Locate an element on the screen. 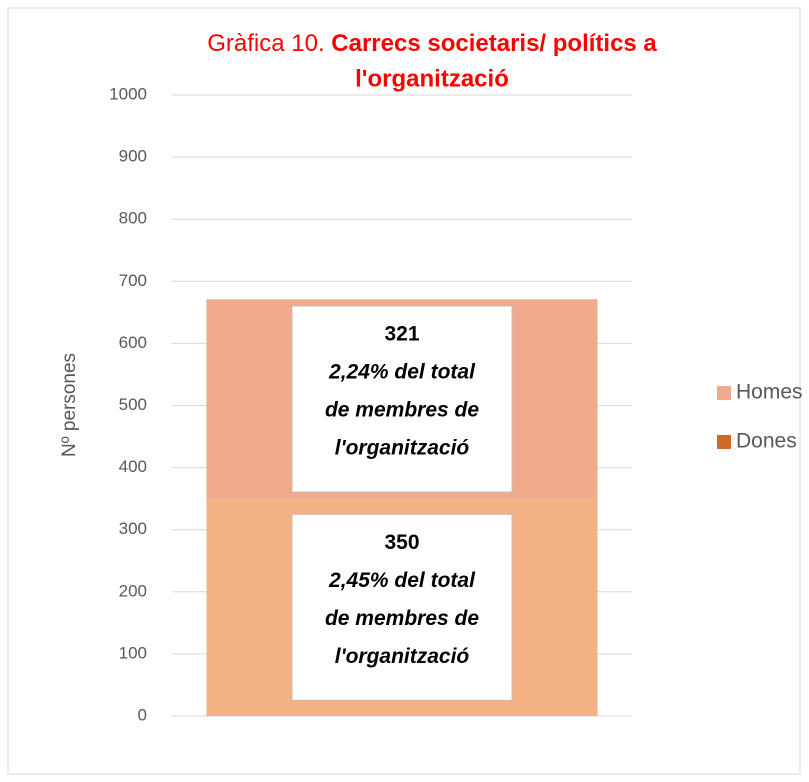  title-part: Gràfica 10. is located at coordinates (265, 43).